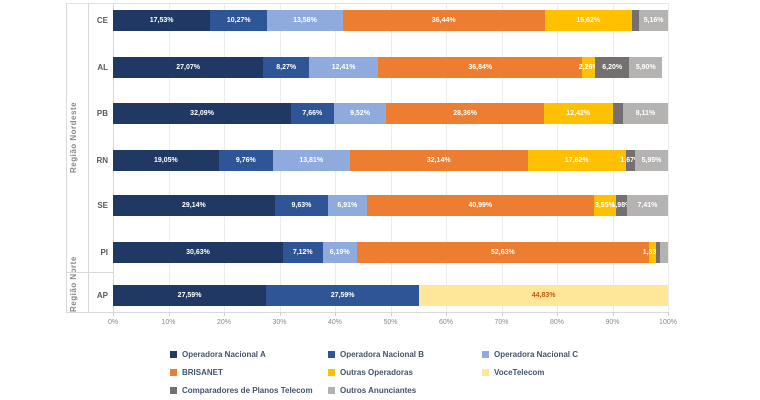 The height and width of the screenshot is (400, 760). I want to click on bar-segment: 5,16%, so click(653, 20).